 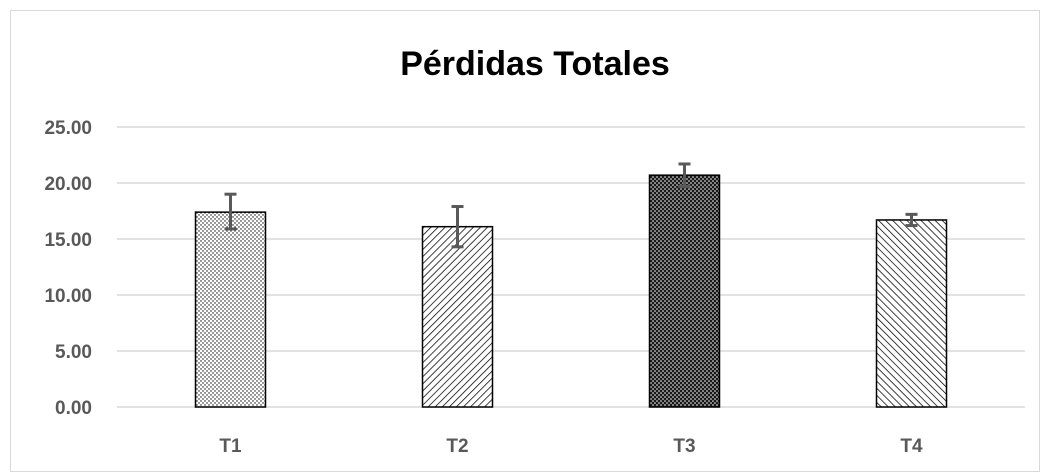 What do you see at coordinates (911, 446) in the screenshot?
I see `x-tick-label: T4` at bounding box center [911, 446].